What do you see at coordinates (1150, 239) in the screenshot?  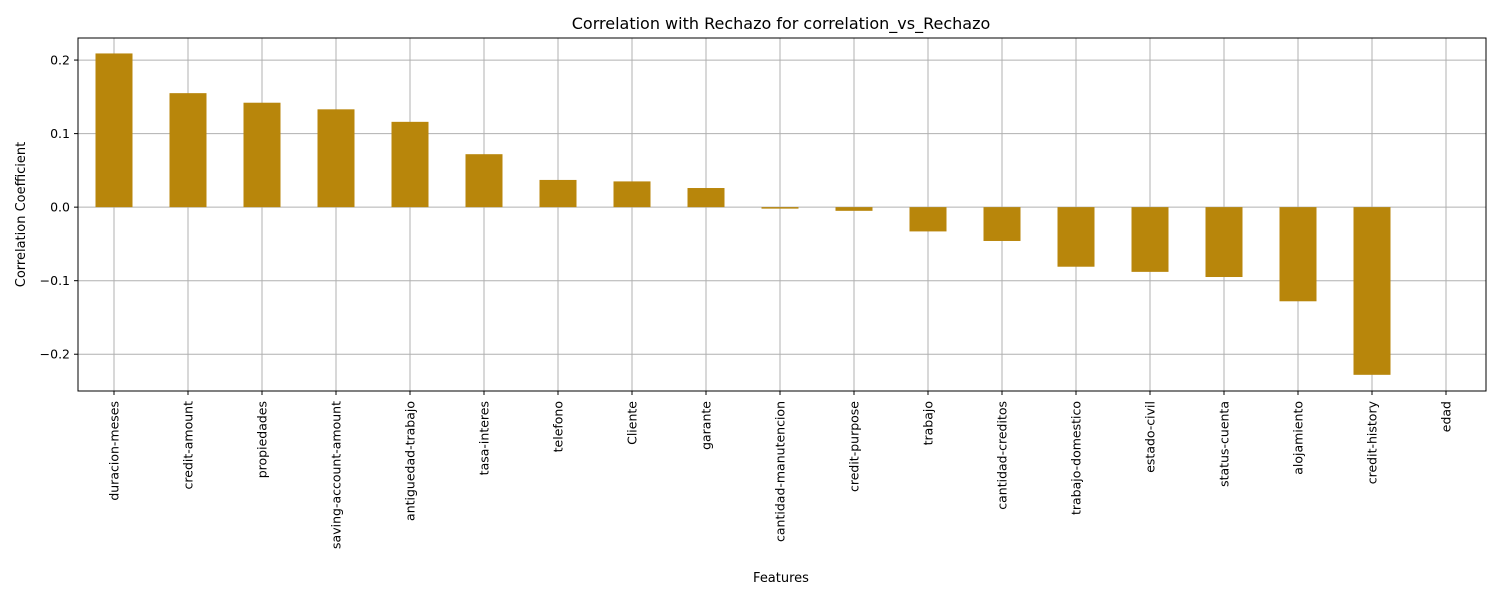 I see `bar-estado-civil` at bounding box center [1150, 239].